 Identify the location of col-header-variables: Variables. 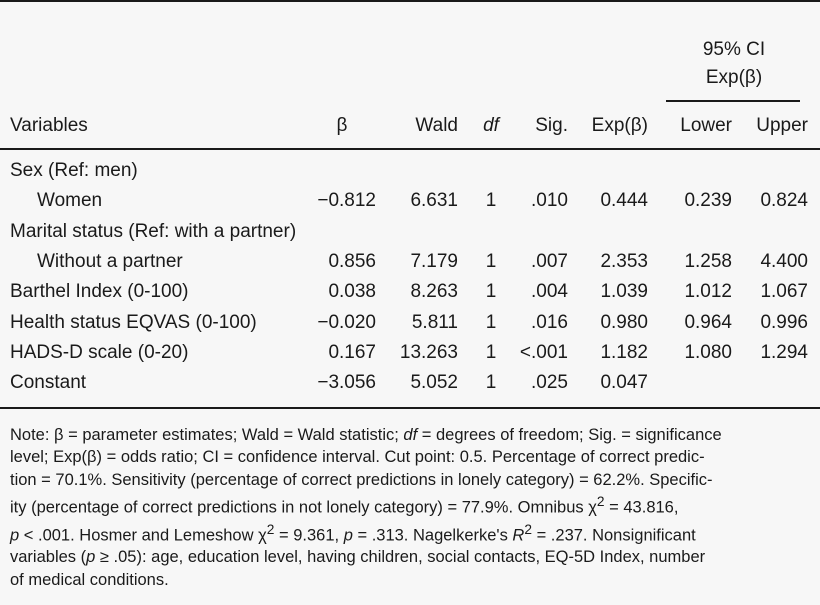
(49, 125).